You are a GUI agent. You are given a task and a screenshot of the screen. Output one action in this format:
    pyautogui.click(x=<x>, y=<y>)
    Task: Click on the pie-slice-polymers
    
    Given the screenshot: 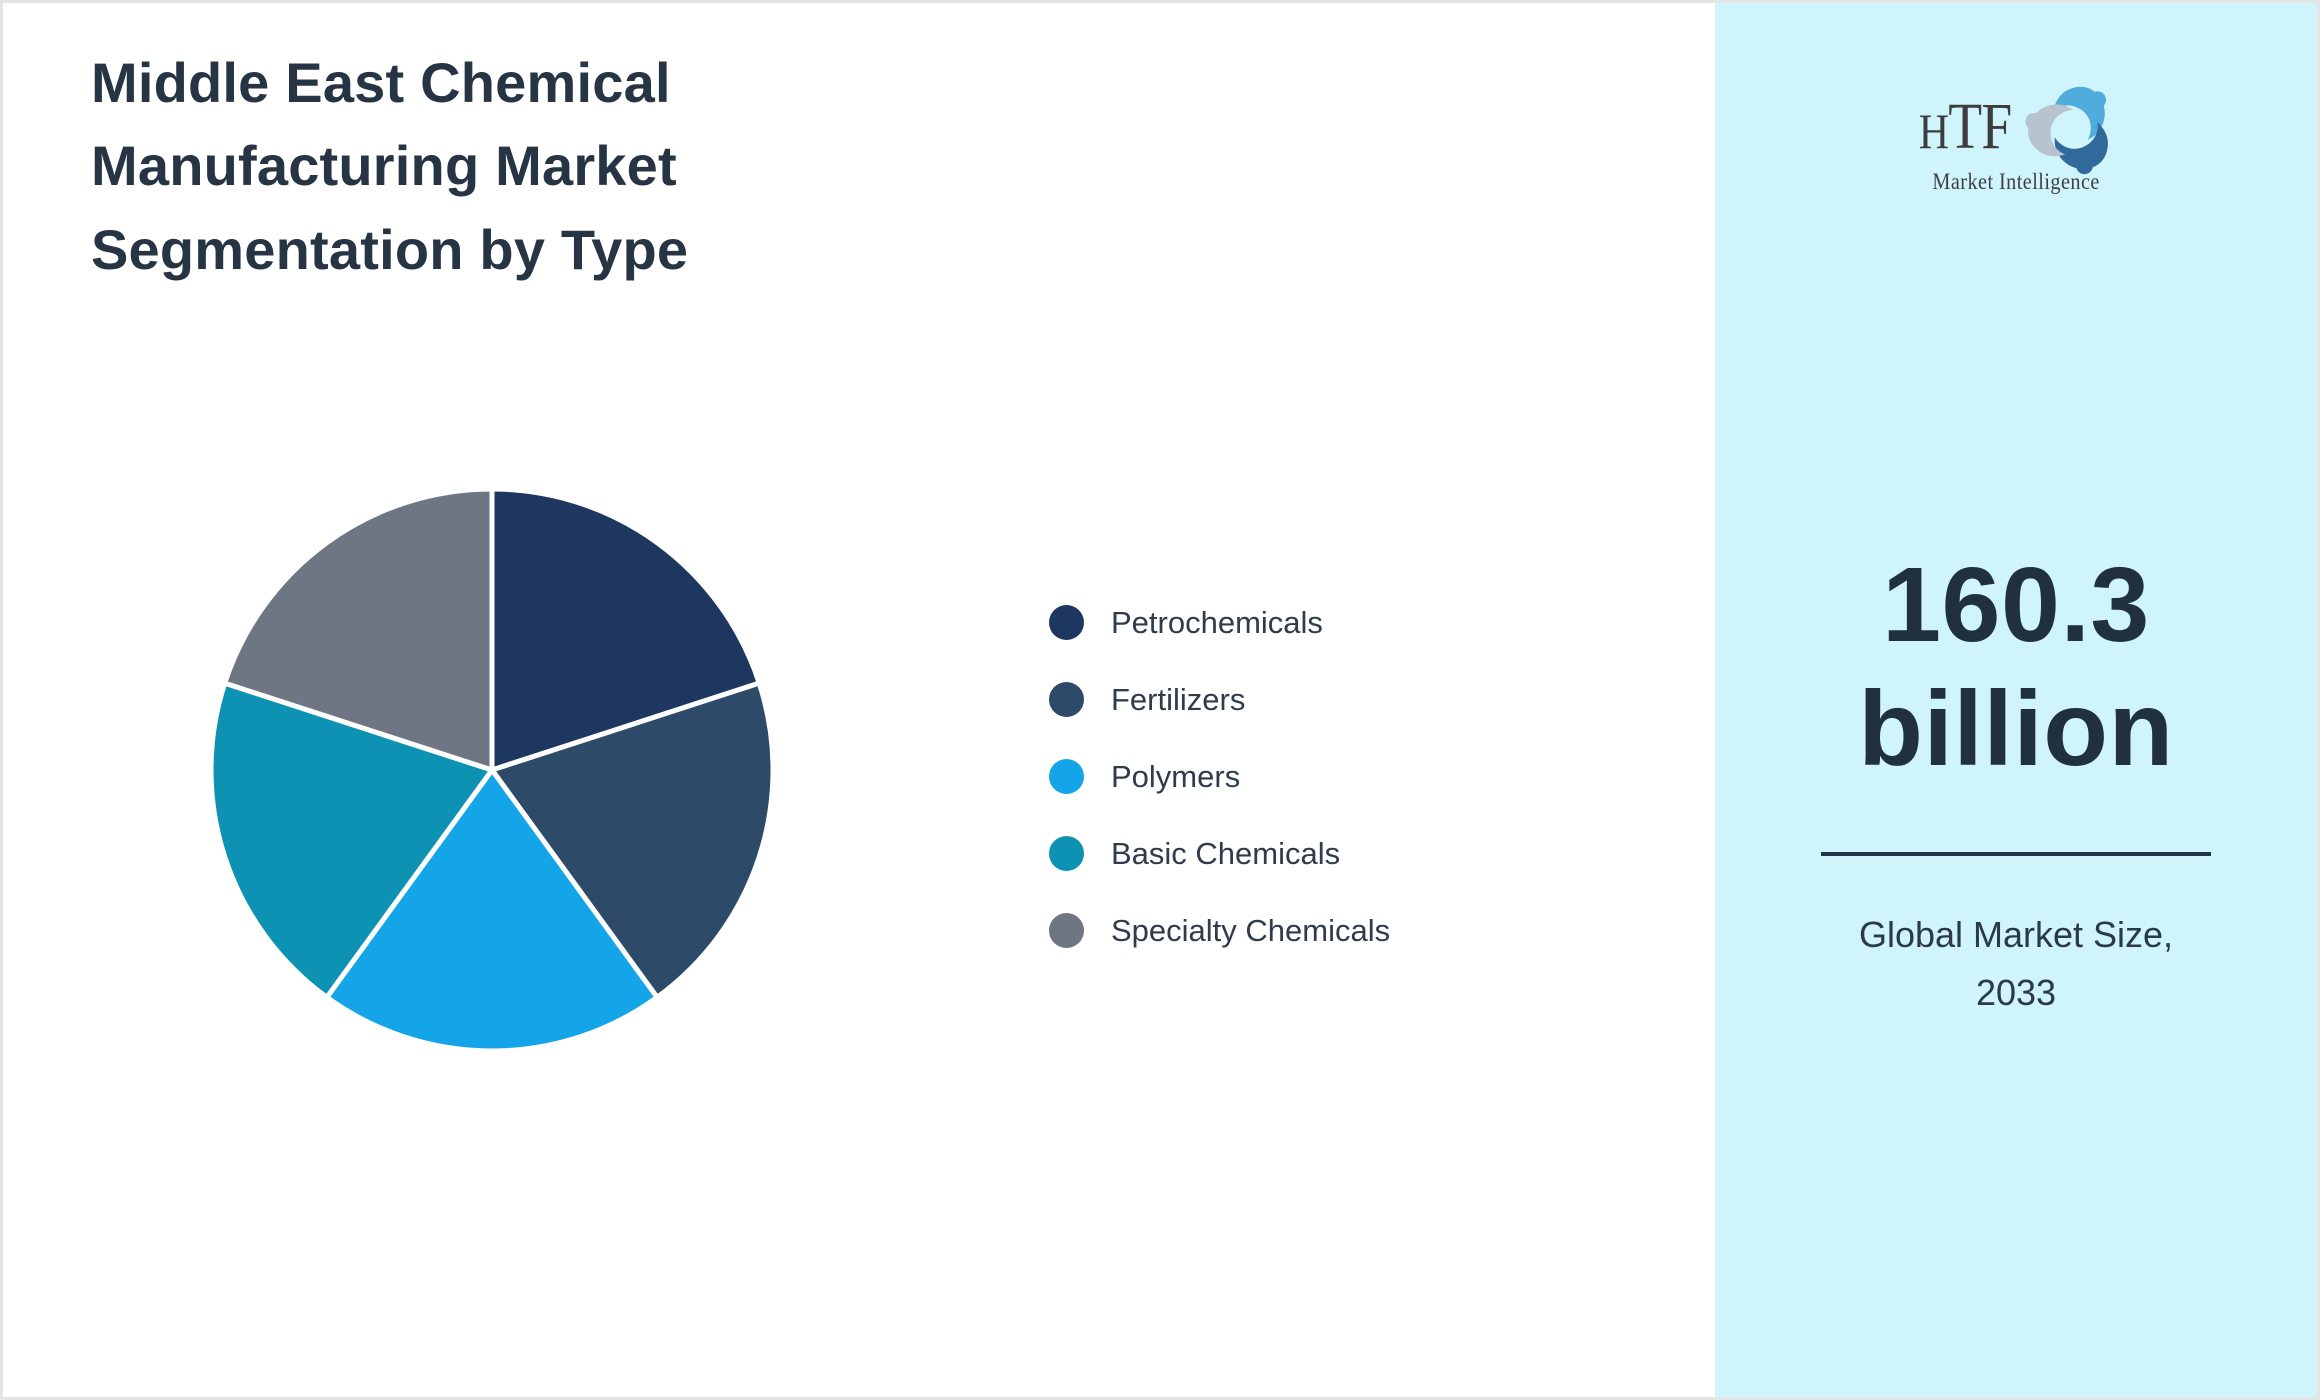 What is the action you would take?
    pyautogui.click(x=492, y=910)
    